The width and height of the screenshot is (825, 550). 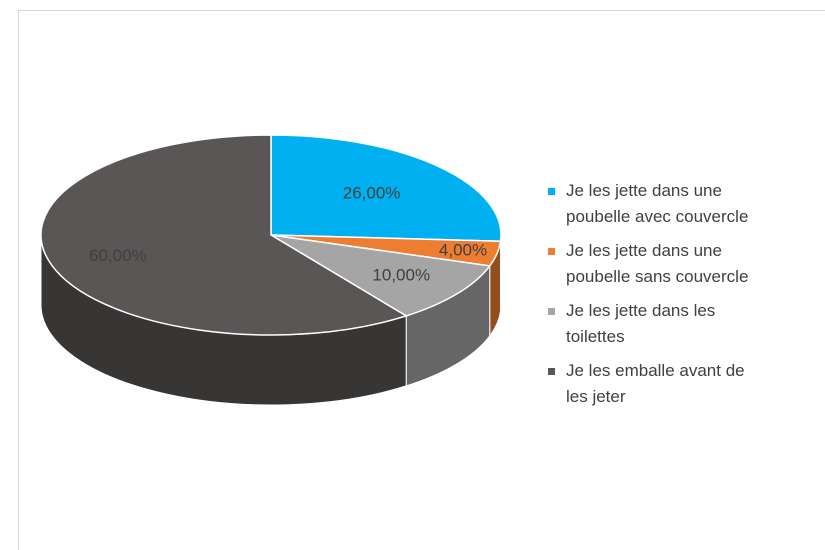 I want to click on legend-label: Je les emballe avant de les jeter, so click(x=655, y=383).